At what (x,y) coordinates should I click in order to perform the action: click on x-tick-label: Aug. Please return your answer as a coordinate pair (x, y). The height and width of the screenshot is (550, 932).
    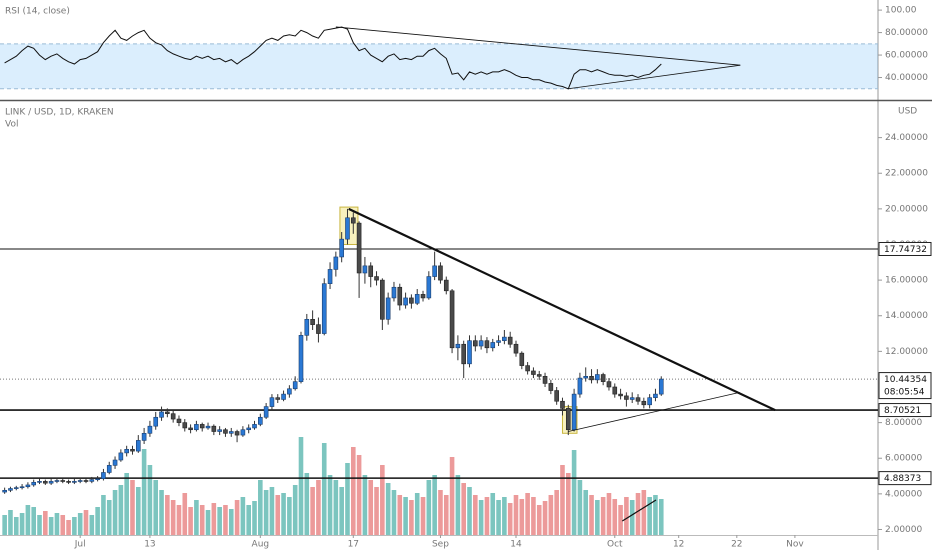
    Looking at the image, I should click on (261, 545).